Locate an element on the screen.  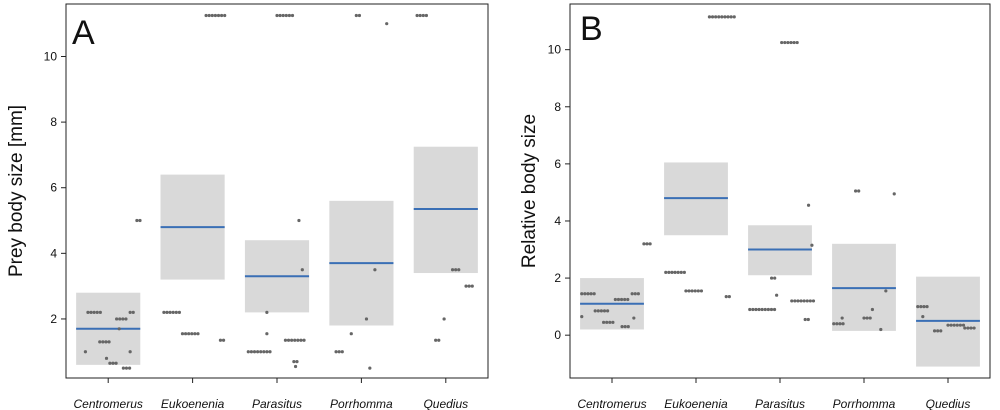
panel-letter: A is located at coordinates (83, 33).